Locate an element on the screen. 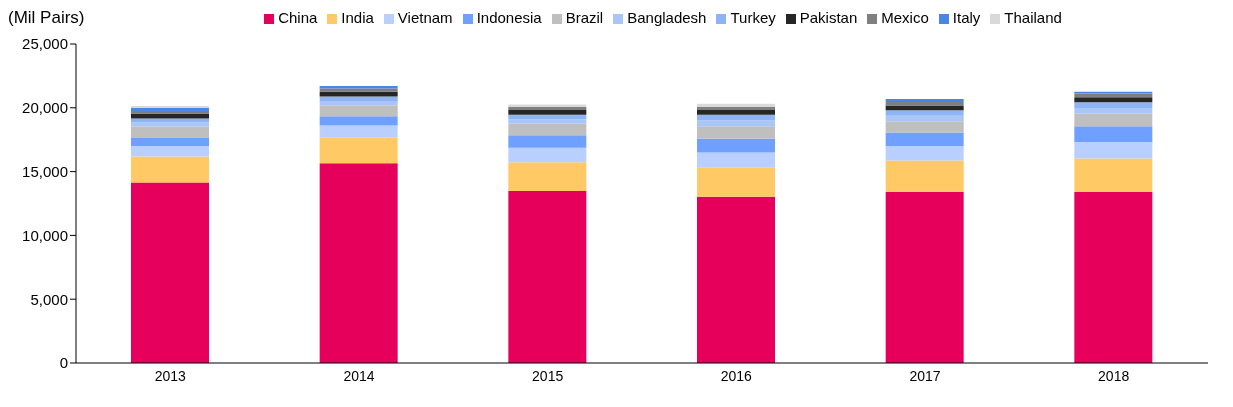  legend-label: Vietnam is located at coordinates (425, 17).